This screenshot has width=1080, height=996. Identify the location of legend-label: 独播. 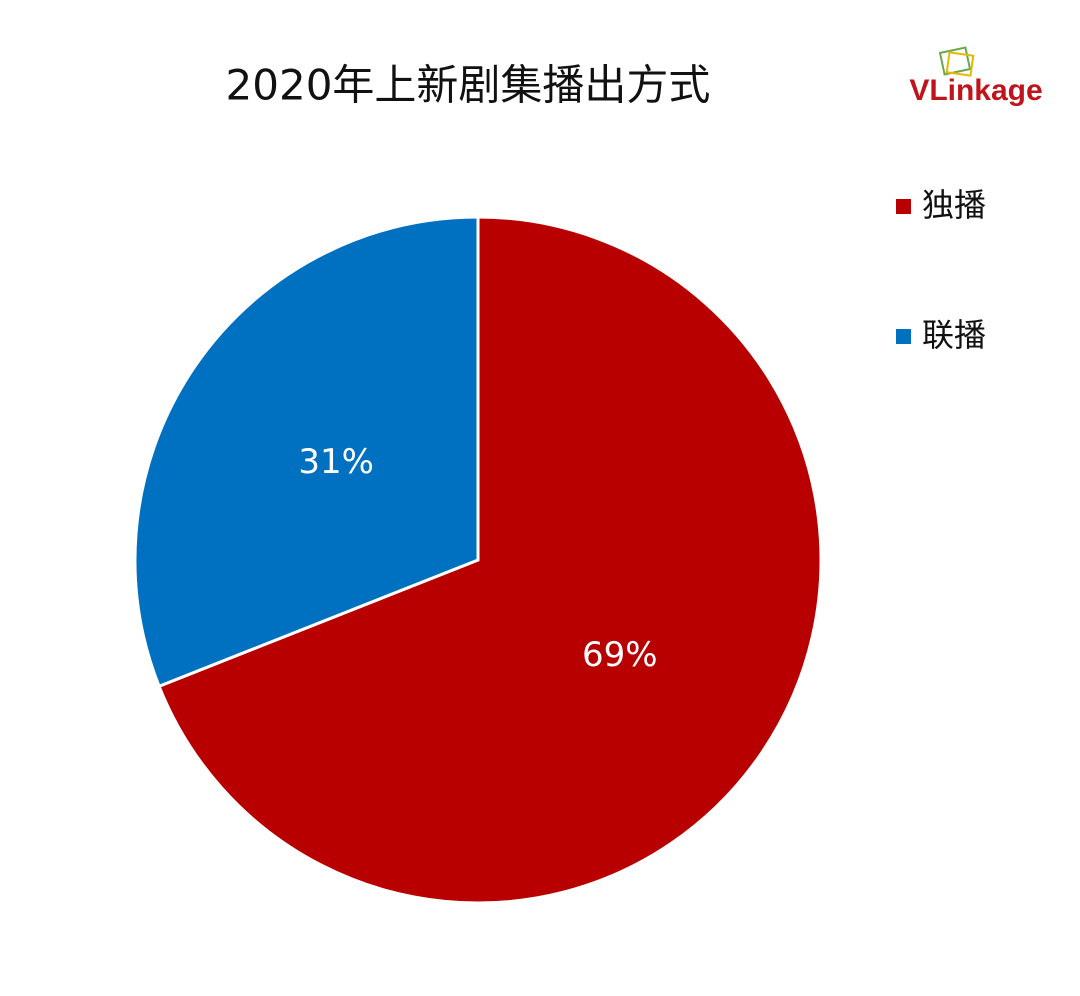
(954, 205).